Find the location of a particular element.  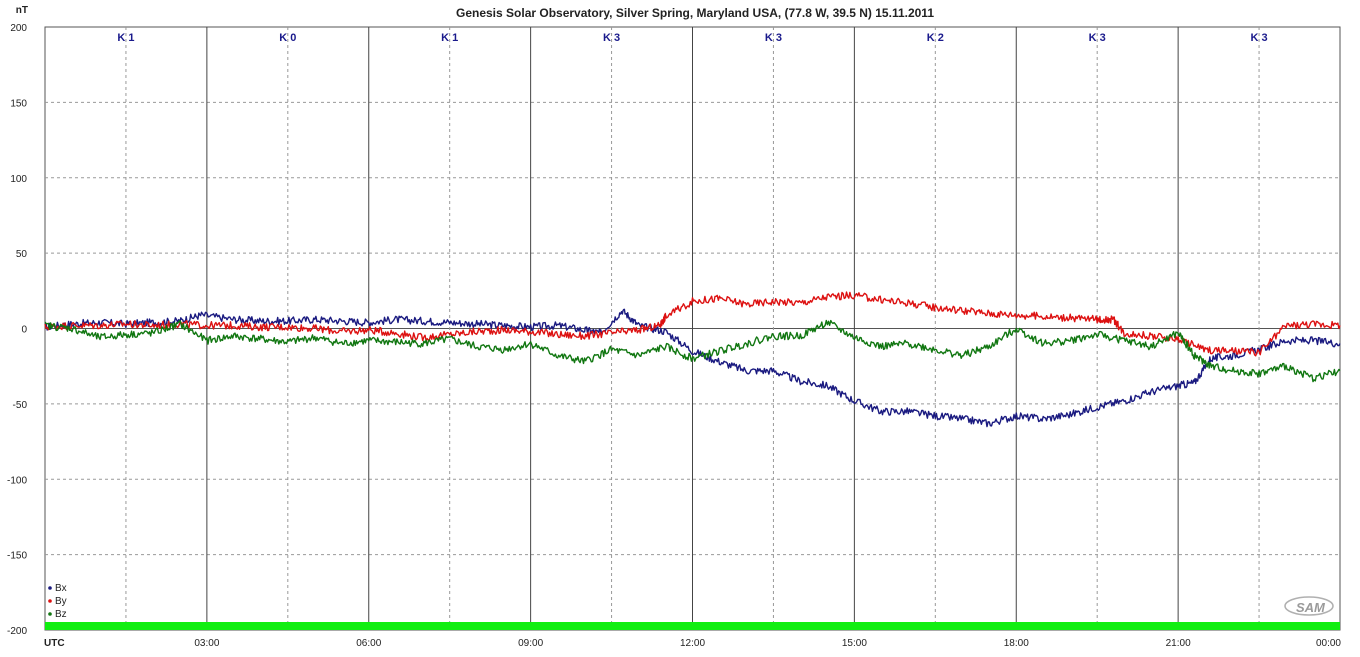

series-line-bz is located at coordinates (692, 351).